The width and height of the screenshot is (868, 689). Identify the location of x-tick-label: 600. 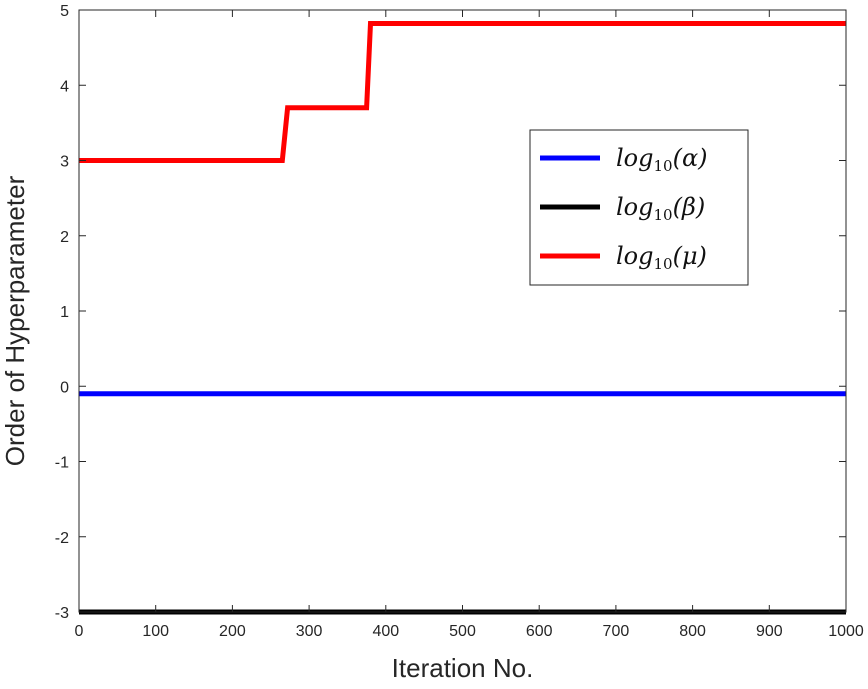
(539, 631).